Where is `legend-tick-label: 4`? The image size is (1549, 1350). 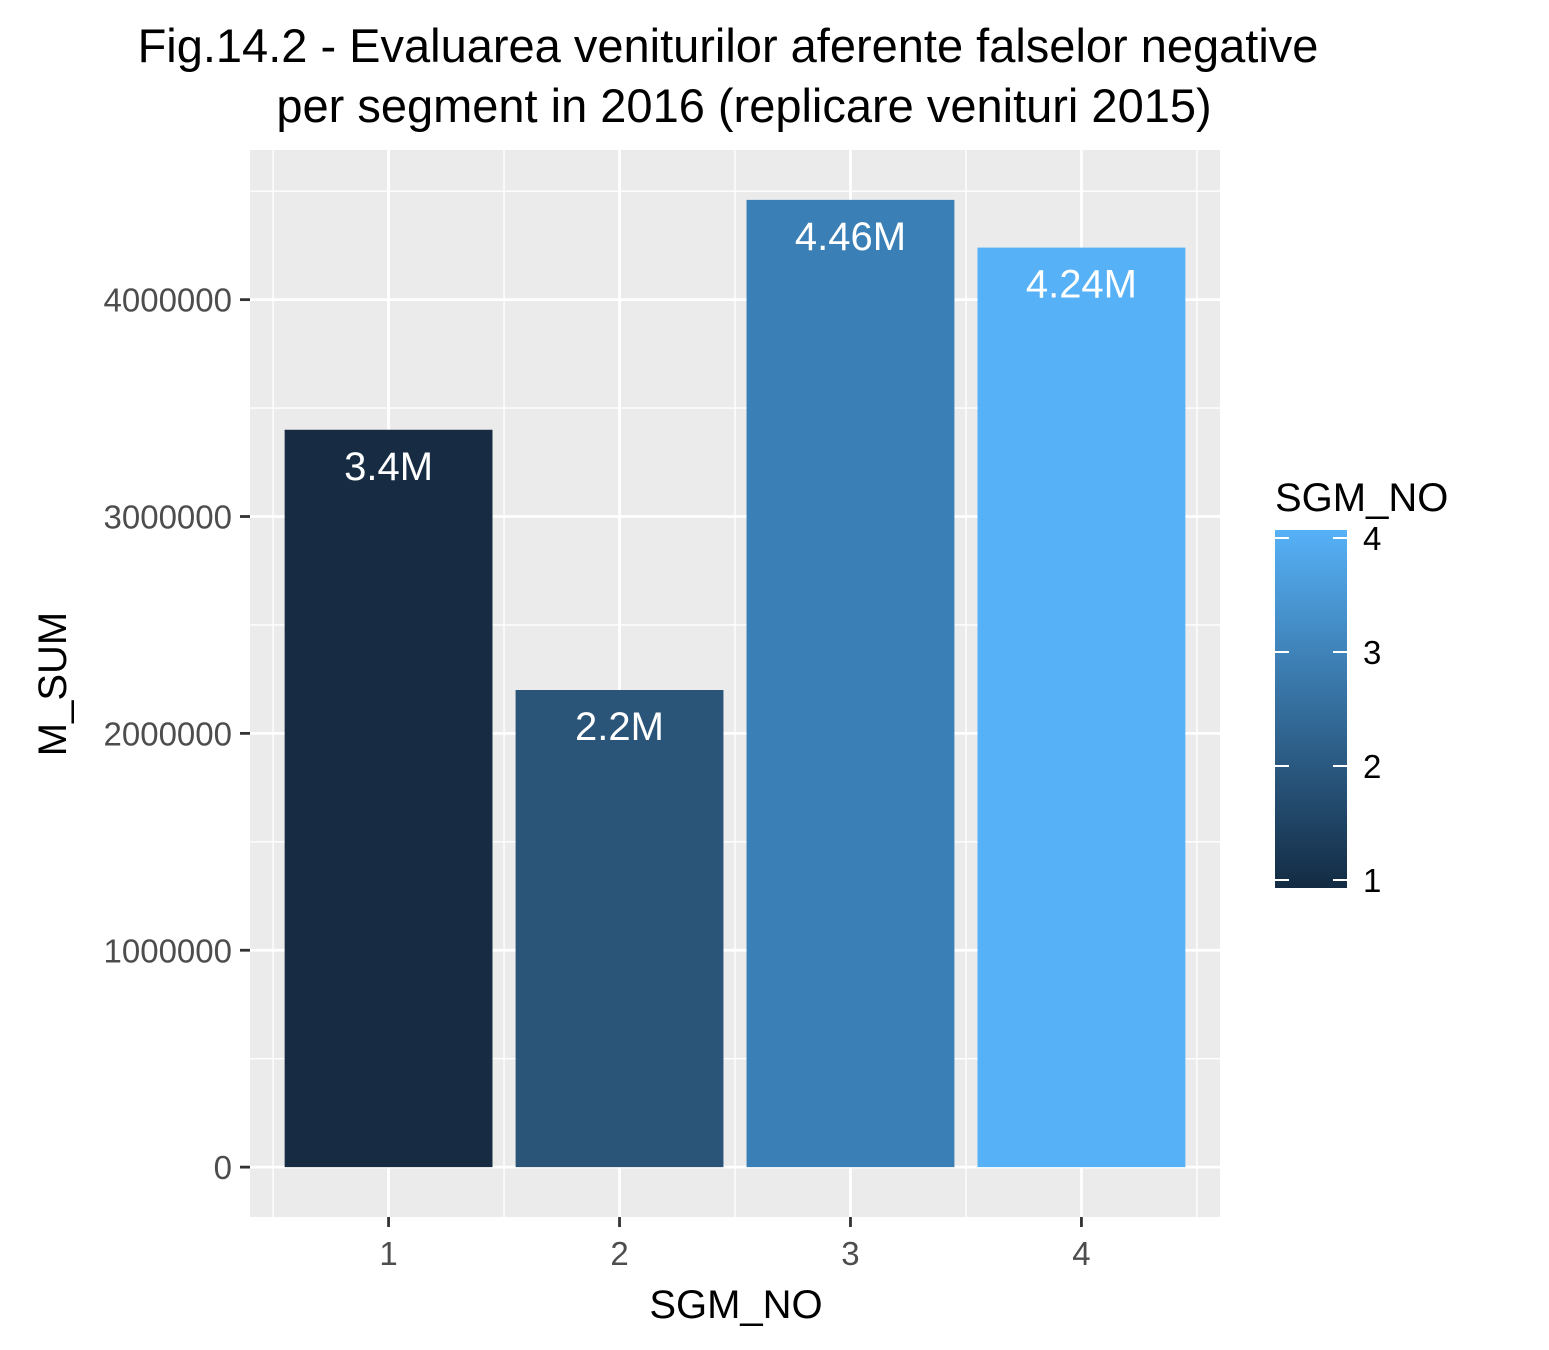 legend-tick-label: 4 is located at coordinates (1372, 538).